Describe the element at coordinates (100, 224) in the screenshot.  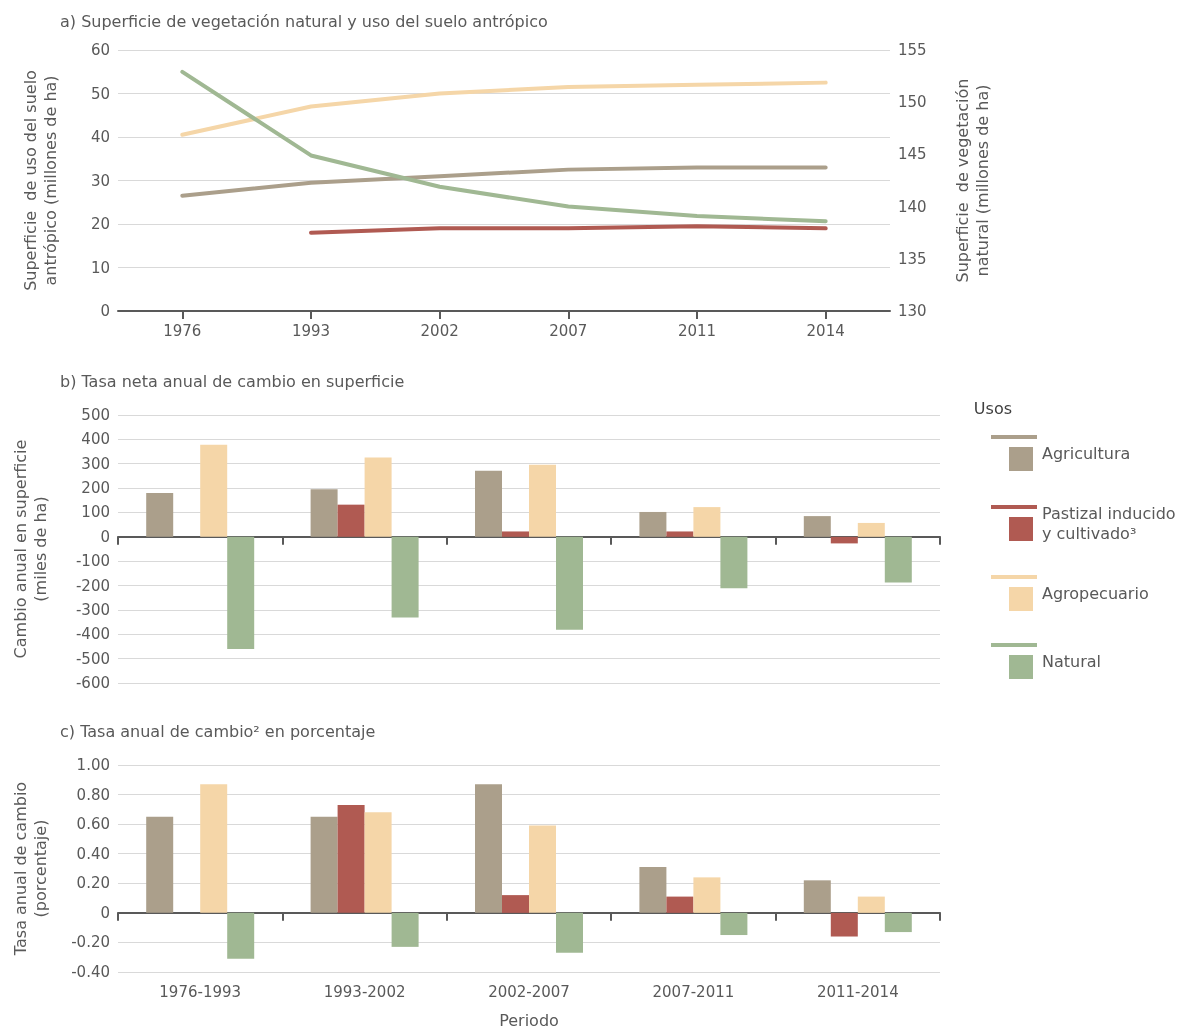
I see `y-tick-label: 20` at that location.